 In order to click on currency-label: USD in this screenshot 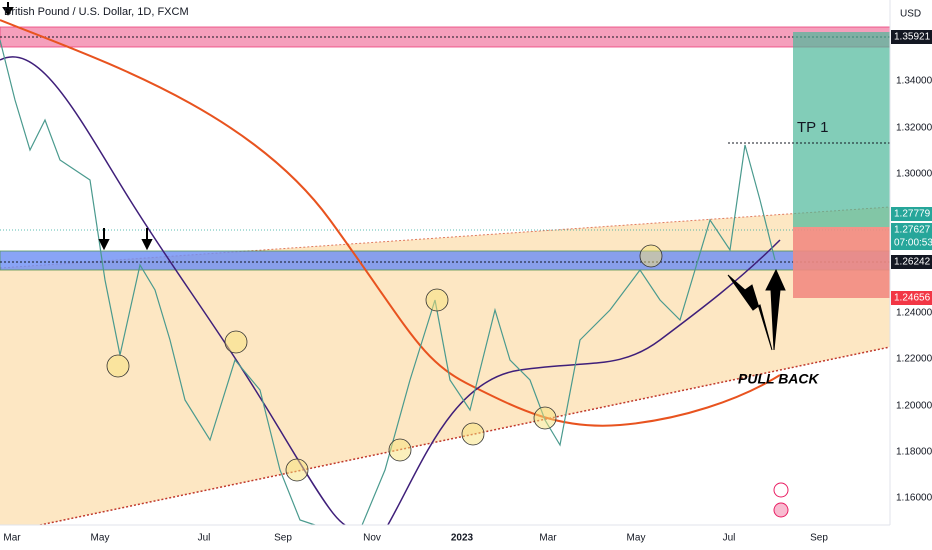, I will do `click(910, 14)`.